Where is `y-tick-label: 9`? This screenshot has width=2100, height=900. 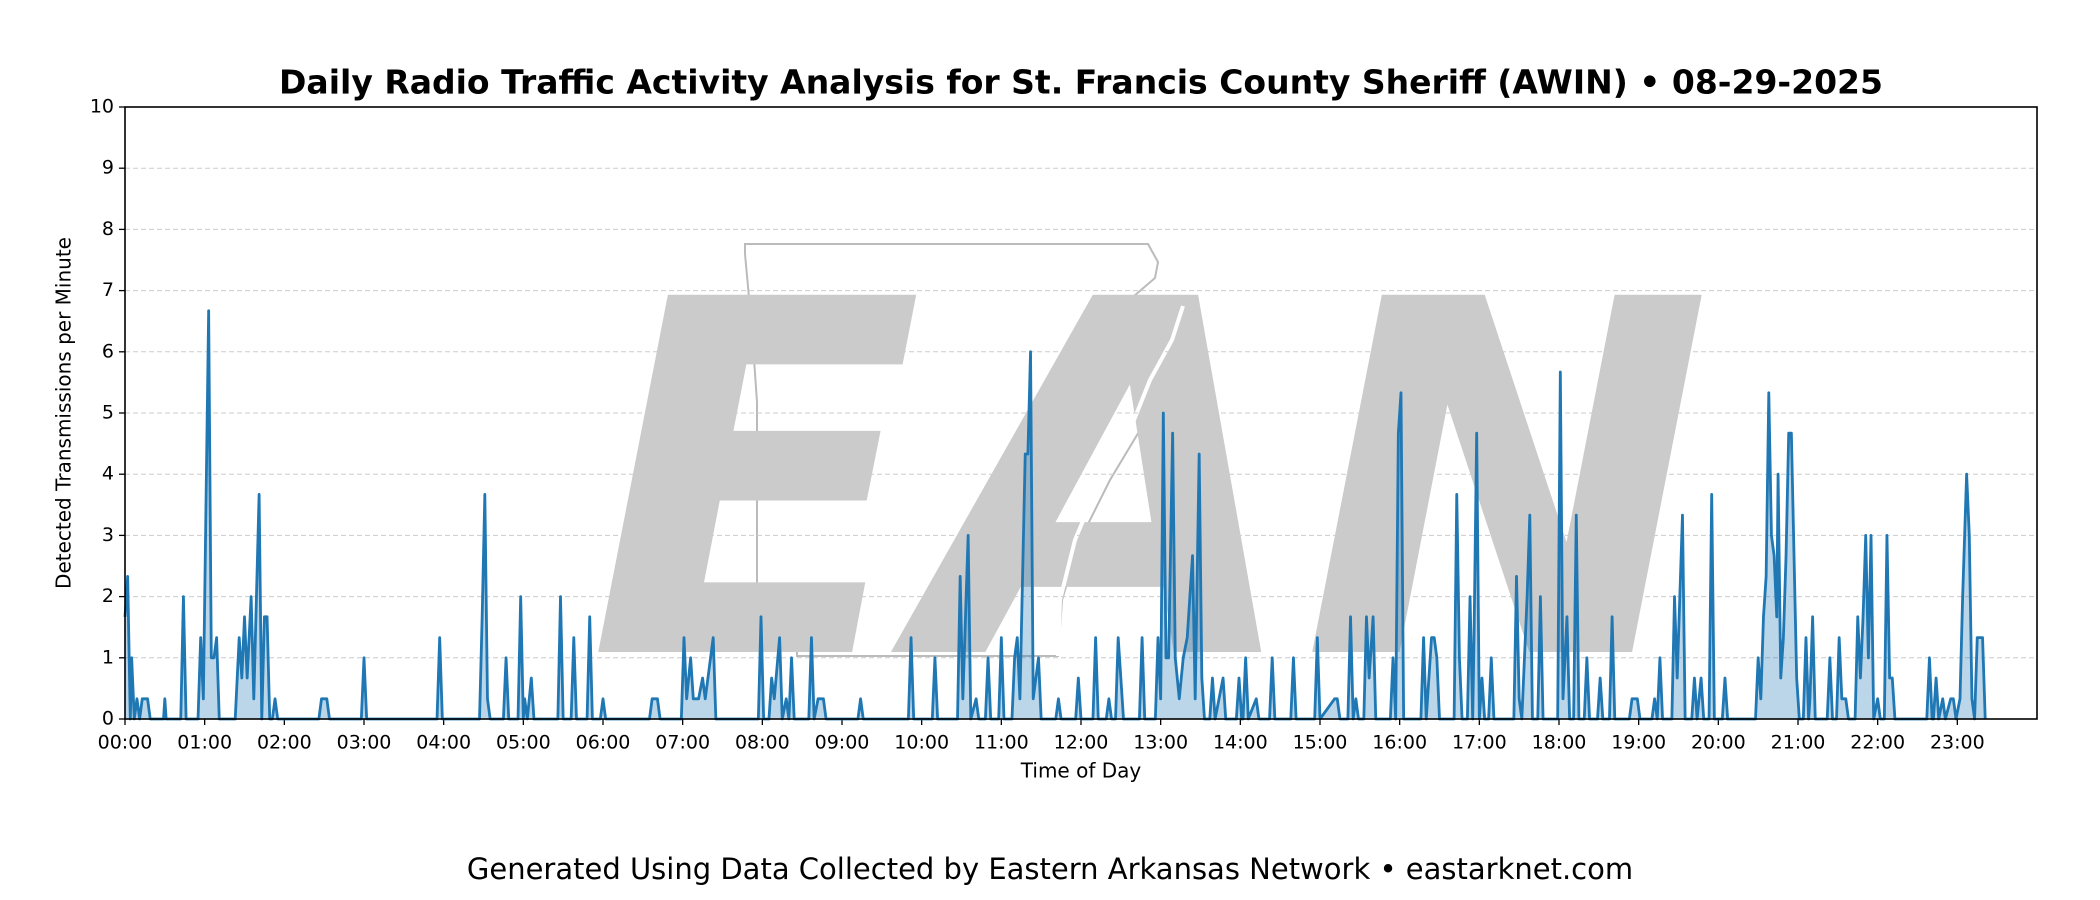
y-tick-label: 9 is located at coordinates (108, 168).